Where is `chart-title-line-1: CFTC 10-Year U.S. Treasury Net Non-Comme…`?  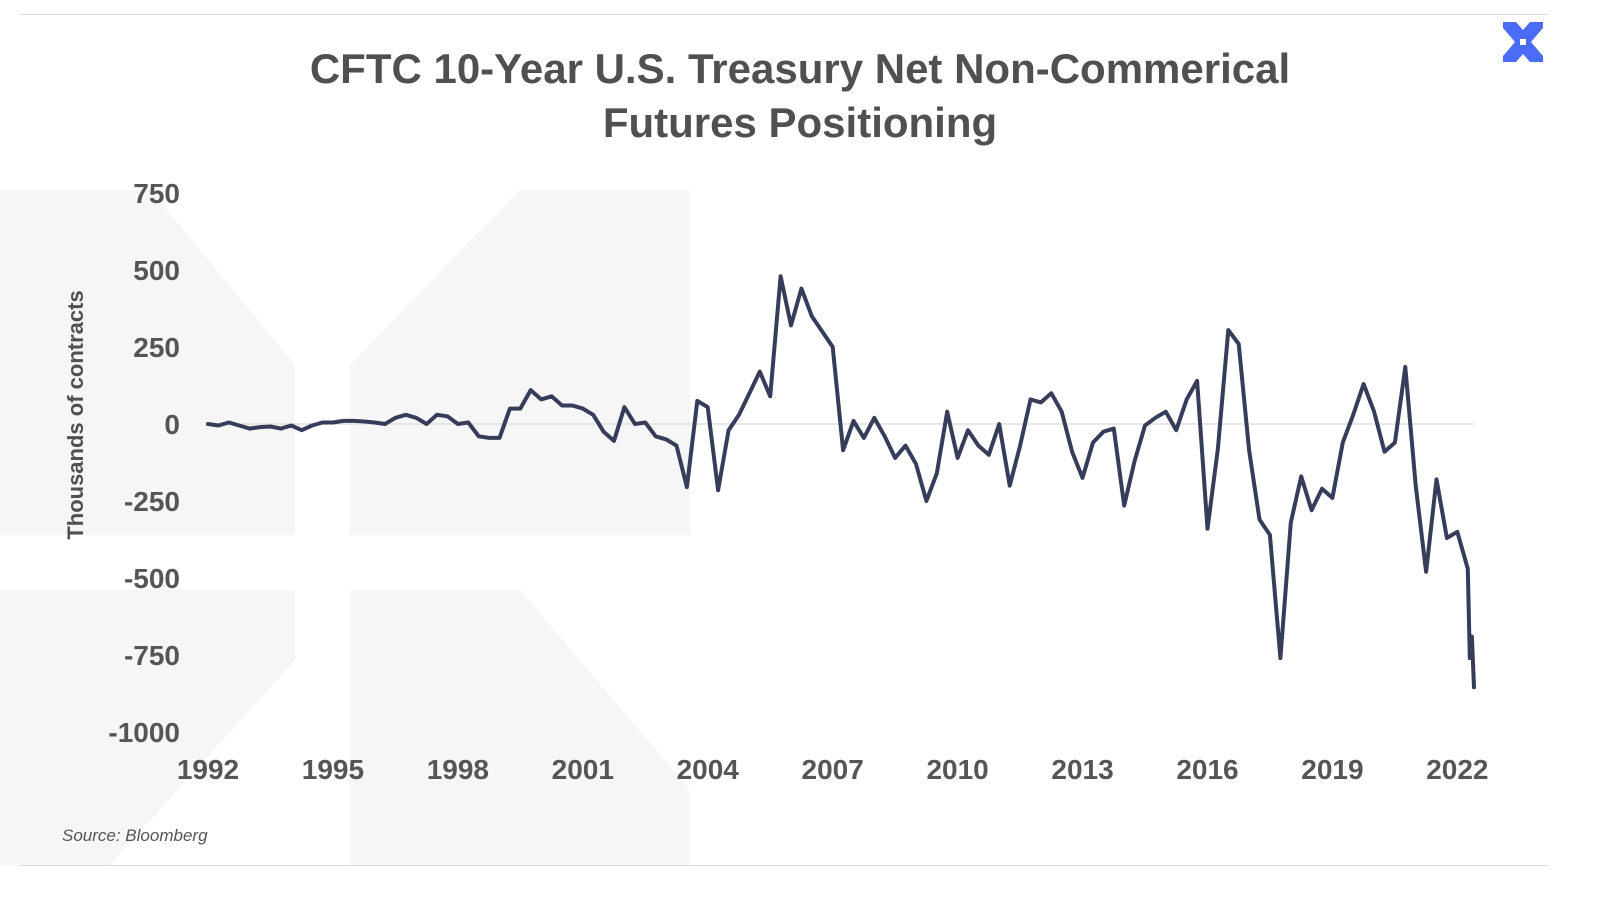
chart-title-line-1: CFTC 10-Year U.S. Treasury Net Non-Comme… is located at coordinates (800, 68).